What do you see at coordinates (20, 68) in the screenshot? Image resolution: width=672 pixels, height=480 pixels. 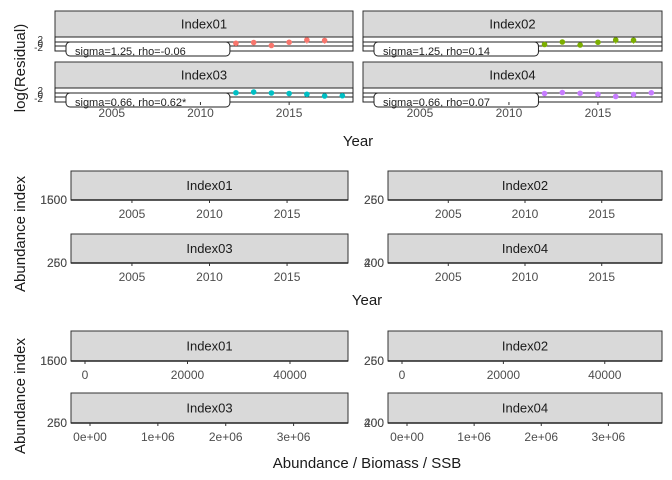 I see `y-axis-title: log(Residual)` at bounding box center [20, 68].